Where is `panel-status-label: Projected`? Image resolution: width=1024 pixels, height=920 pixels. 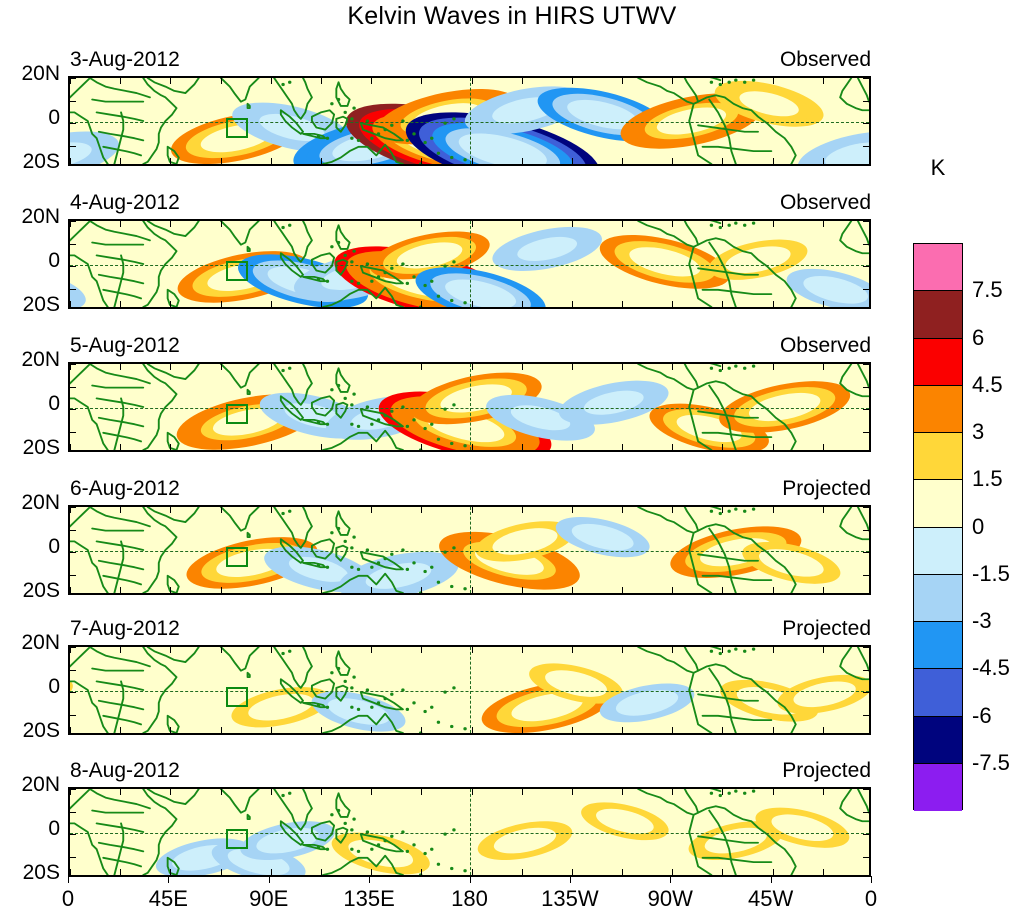
panel-status-label: Projected is located at coordinates (826, 770).